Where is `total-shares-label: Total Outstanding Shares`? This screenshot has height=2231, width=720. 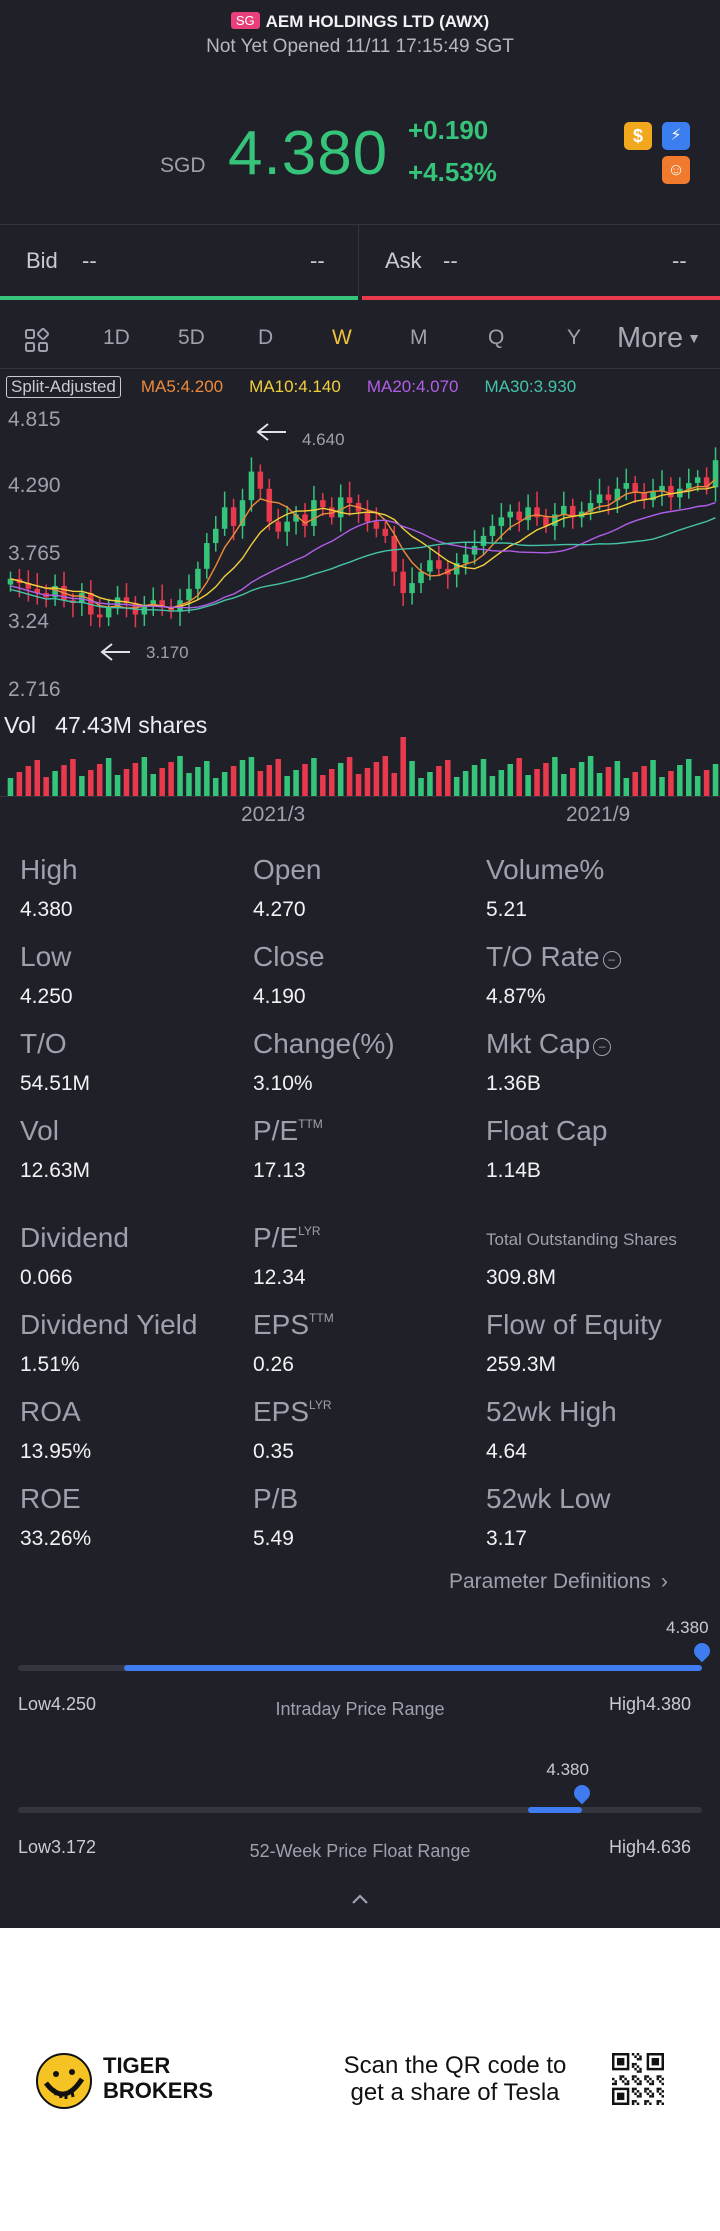
total-shares-label: Total Outstanding Shares is located at coordinates (581, 1239).